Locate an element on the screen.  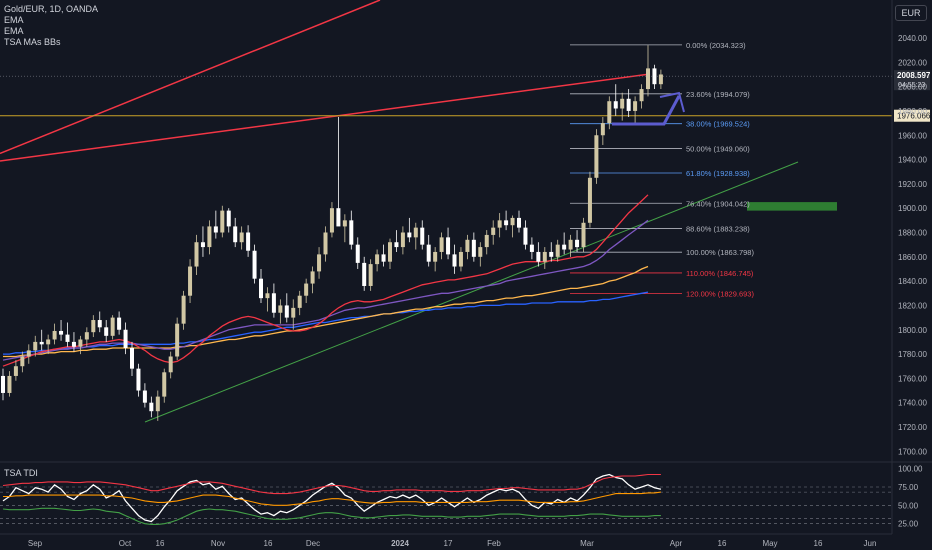
channel-lower-line is located at coordinates (325, 117).